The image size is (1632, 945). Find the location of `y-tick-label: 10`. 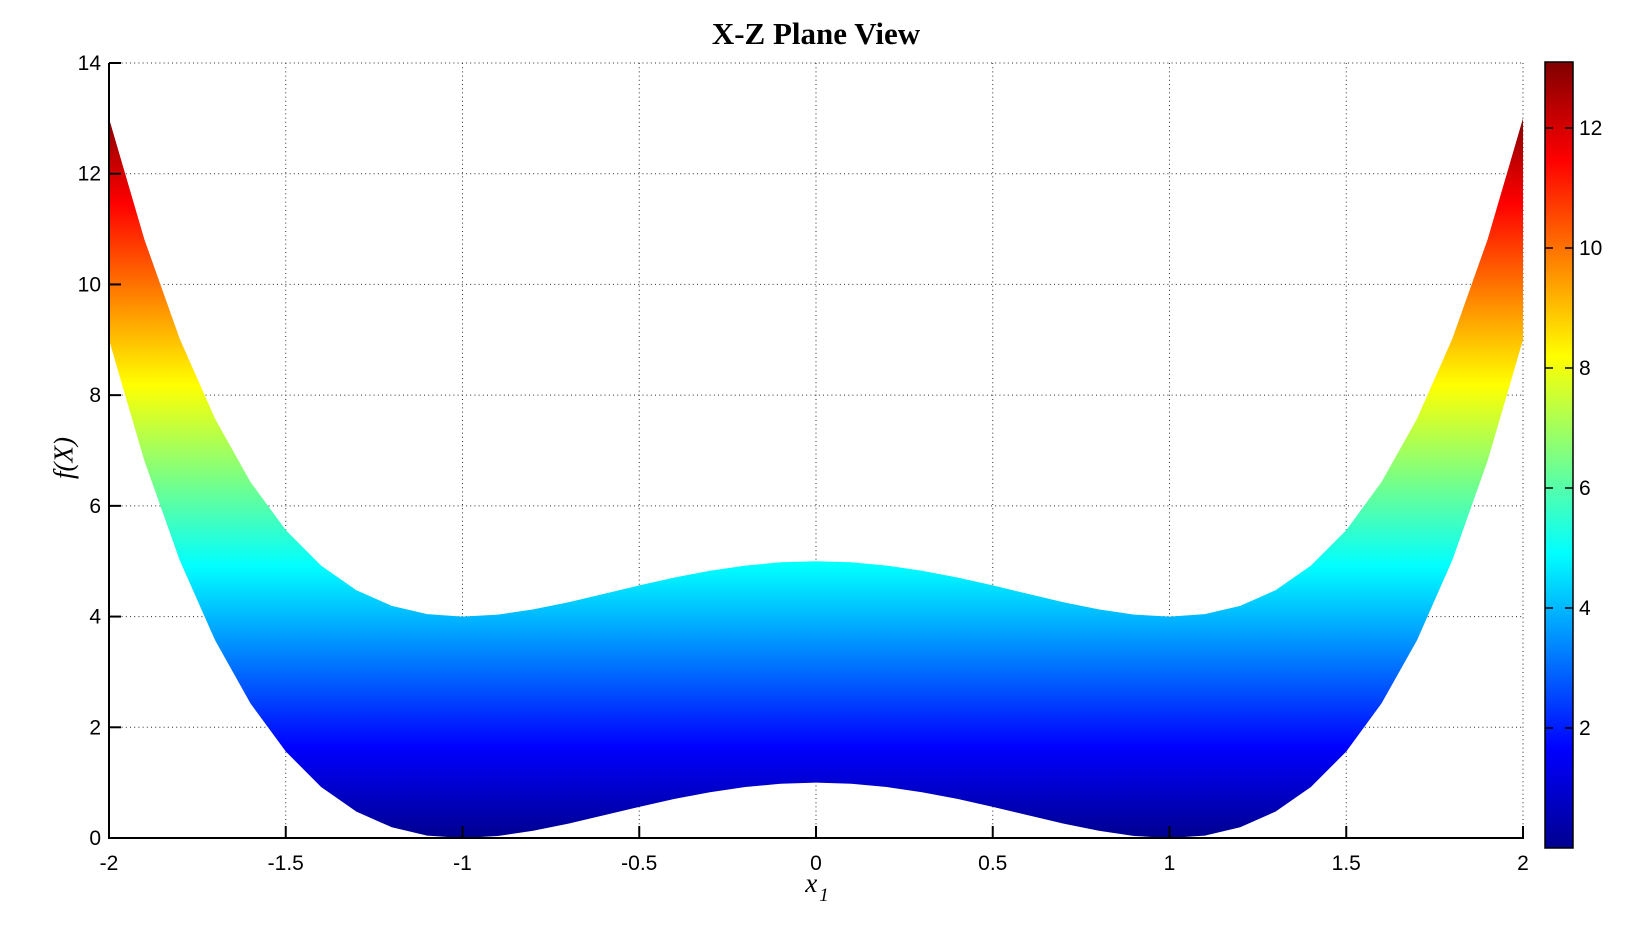

y-tick-label: 10 is located at coordinates (89, 284).